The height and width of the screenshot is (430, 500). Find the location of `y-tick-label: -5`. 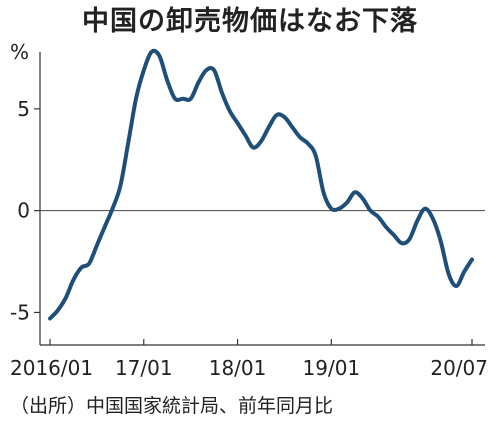

y-tick-label: -5 is located at coordinates (20, 312).